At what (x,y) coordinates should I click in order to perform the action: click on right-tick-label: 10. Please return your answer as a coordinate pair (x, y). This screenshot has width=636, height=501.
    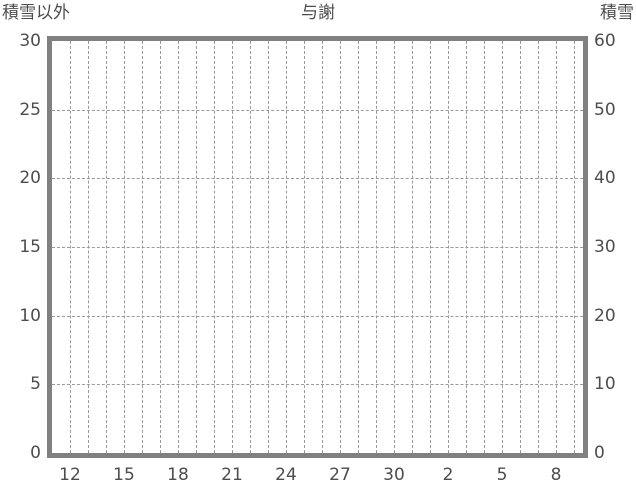
    Looking at the image, I should click on (605, 384).